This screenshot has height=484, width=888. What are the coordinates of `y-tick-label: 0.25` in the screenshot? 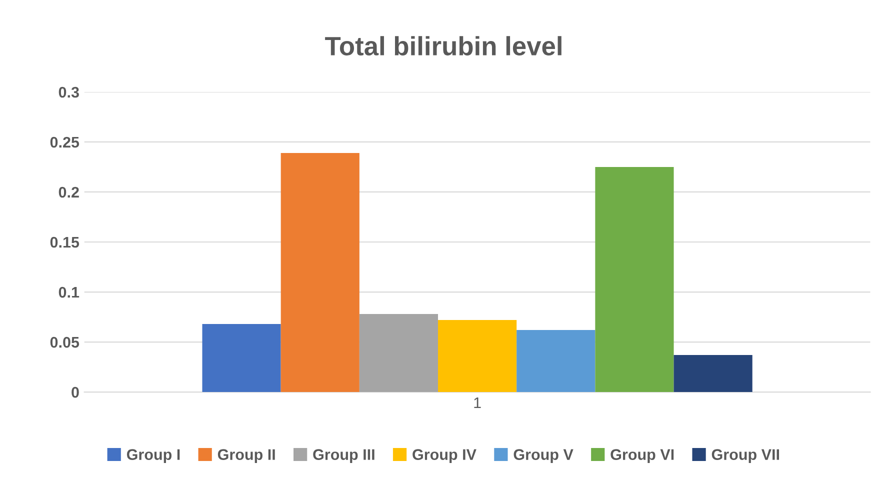 It's located at (65, 142).